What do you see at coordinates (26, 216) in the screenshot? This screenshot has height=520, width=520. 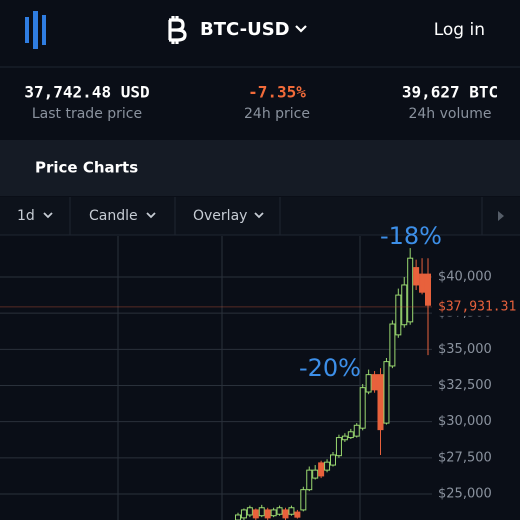 I see `interval-selector: 1d` at bounding box center [26, 216].